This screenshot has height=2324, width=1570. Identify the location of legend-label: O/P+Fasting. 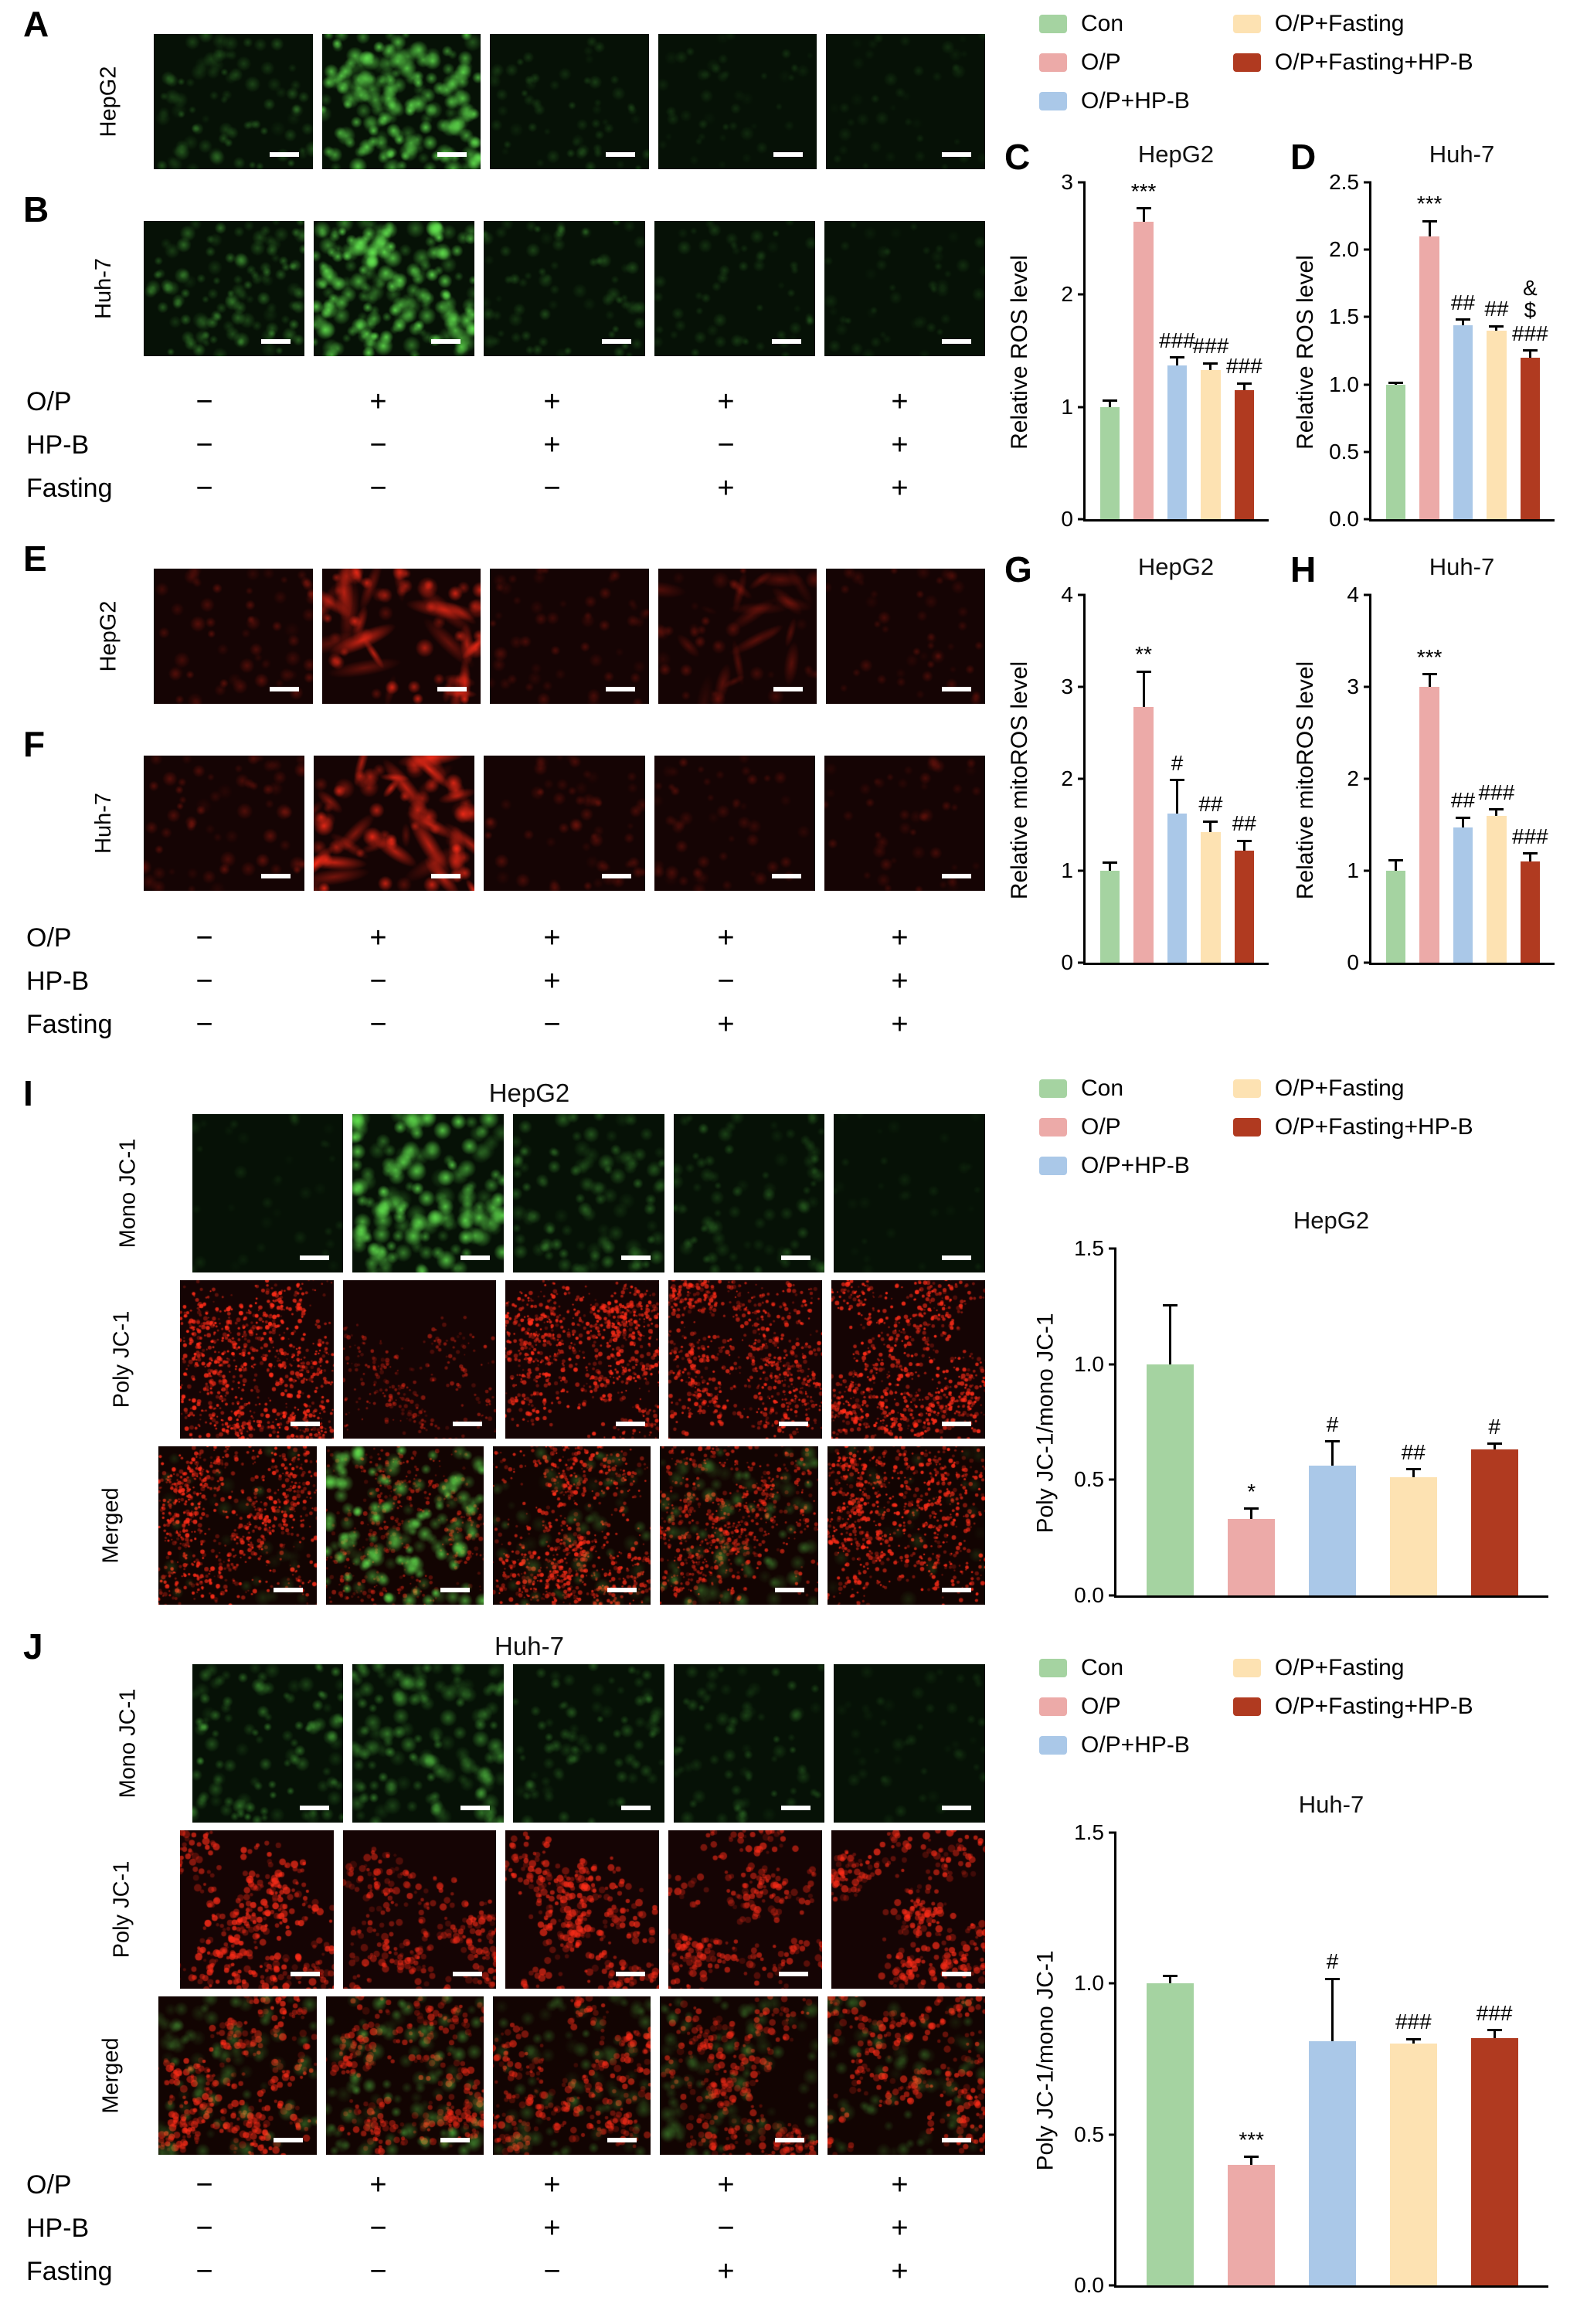
(1339, 23).